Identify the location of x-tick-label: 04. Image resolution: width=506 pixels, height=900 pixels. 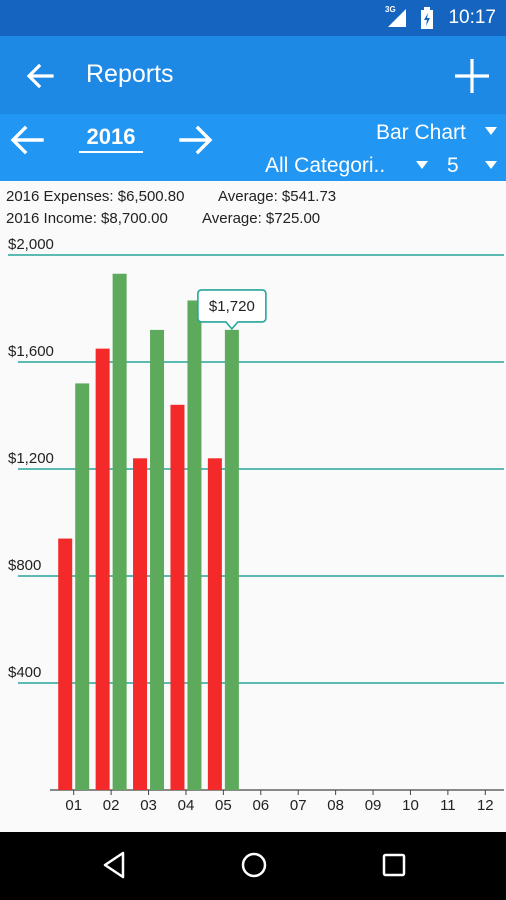
(186, 805).